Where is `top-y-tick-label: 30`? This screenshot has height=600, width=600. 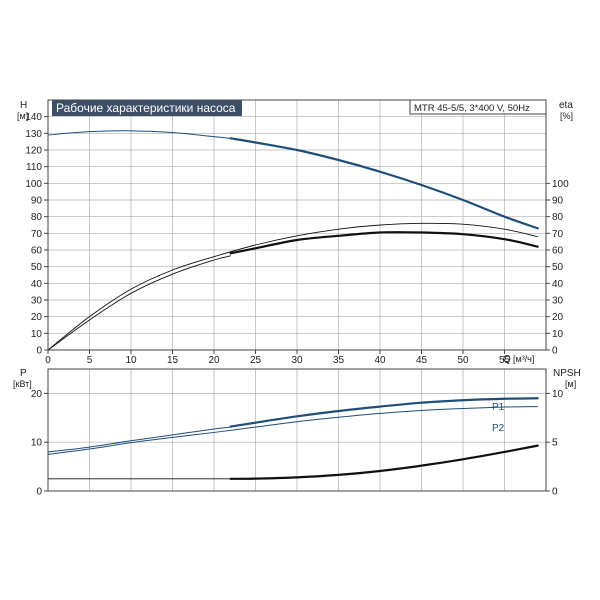
top-y-tick-label: 30 is located at coordinates (37, 301).